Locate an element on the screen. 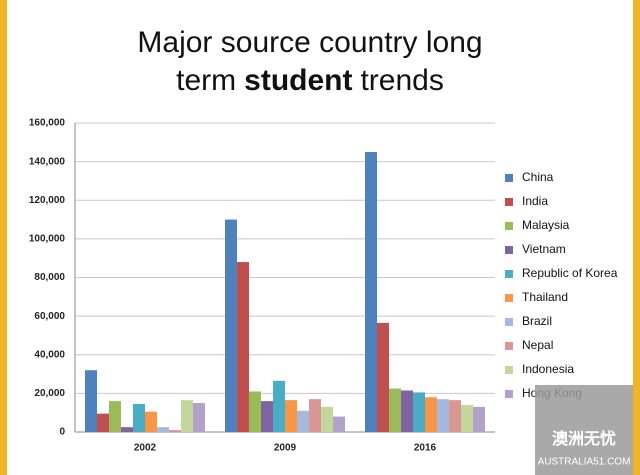  legend-label: Republic of Korea is located at coordinates (570, 273).